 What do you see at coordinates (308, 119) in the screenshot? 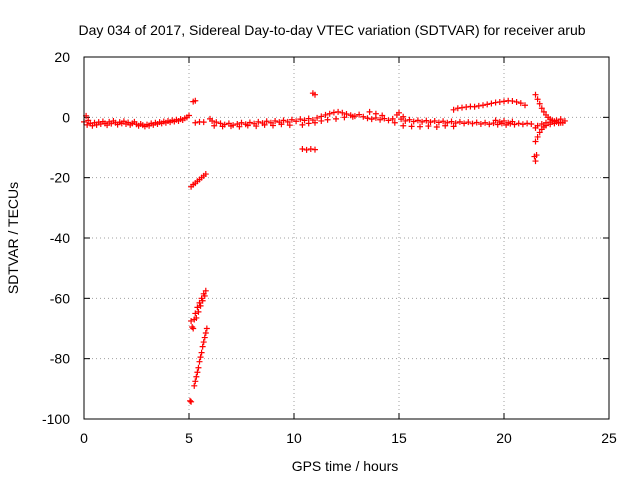
I see `series-baseline` at bounding box center [308, 119].